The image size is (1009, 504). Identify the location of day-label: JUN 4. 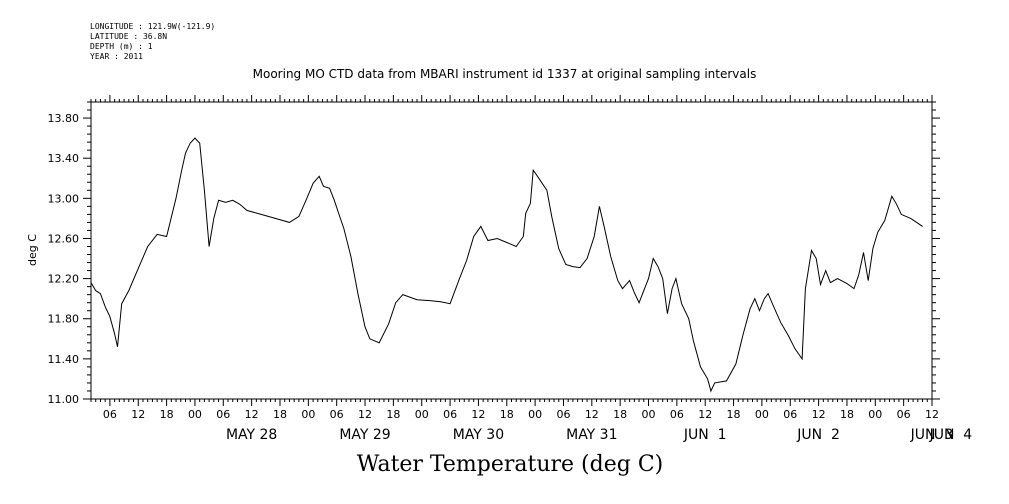
(951, 435).